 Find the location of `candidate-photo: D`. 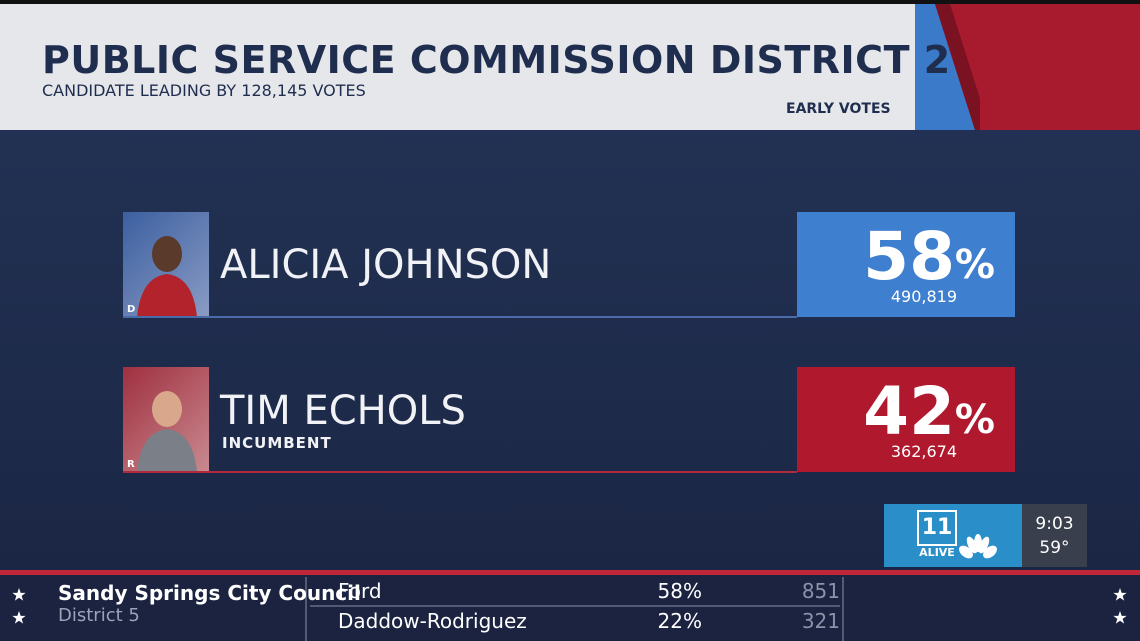

candidate-photo: D is located at coordinates (166, 264).